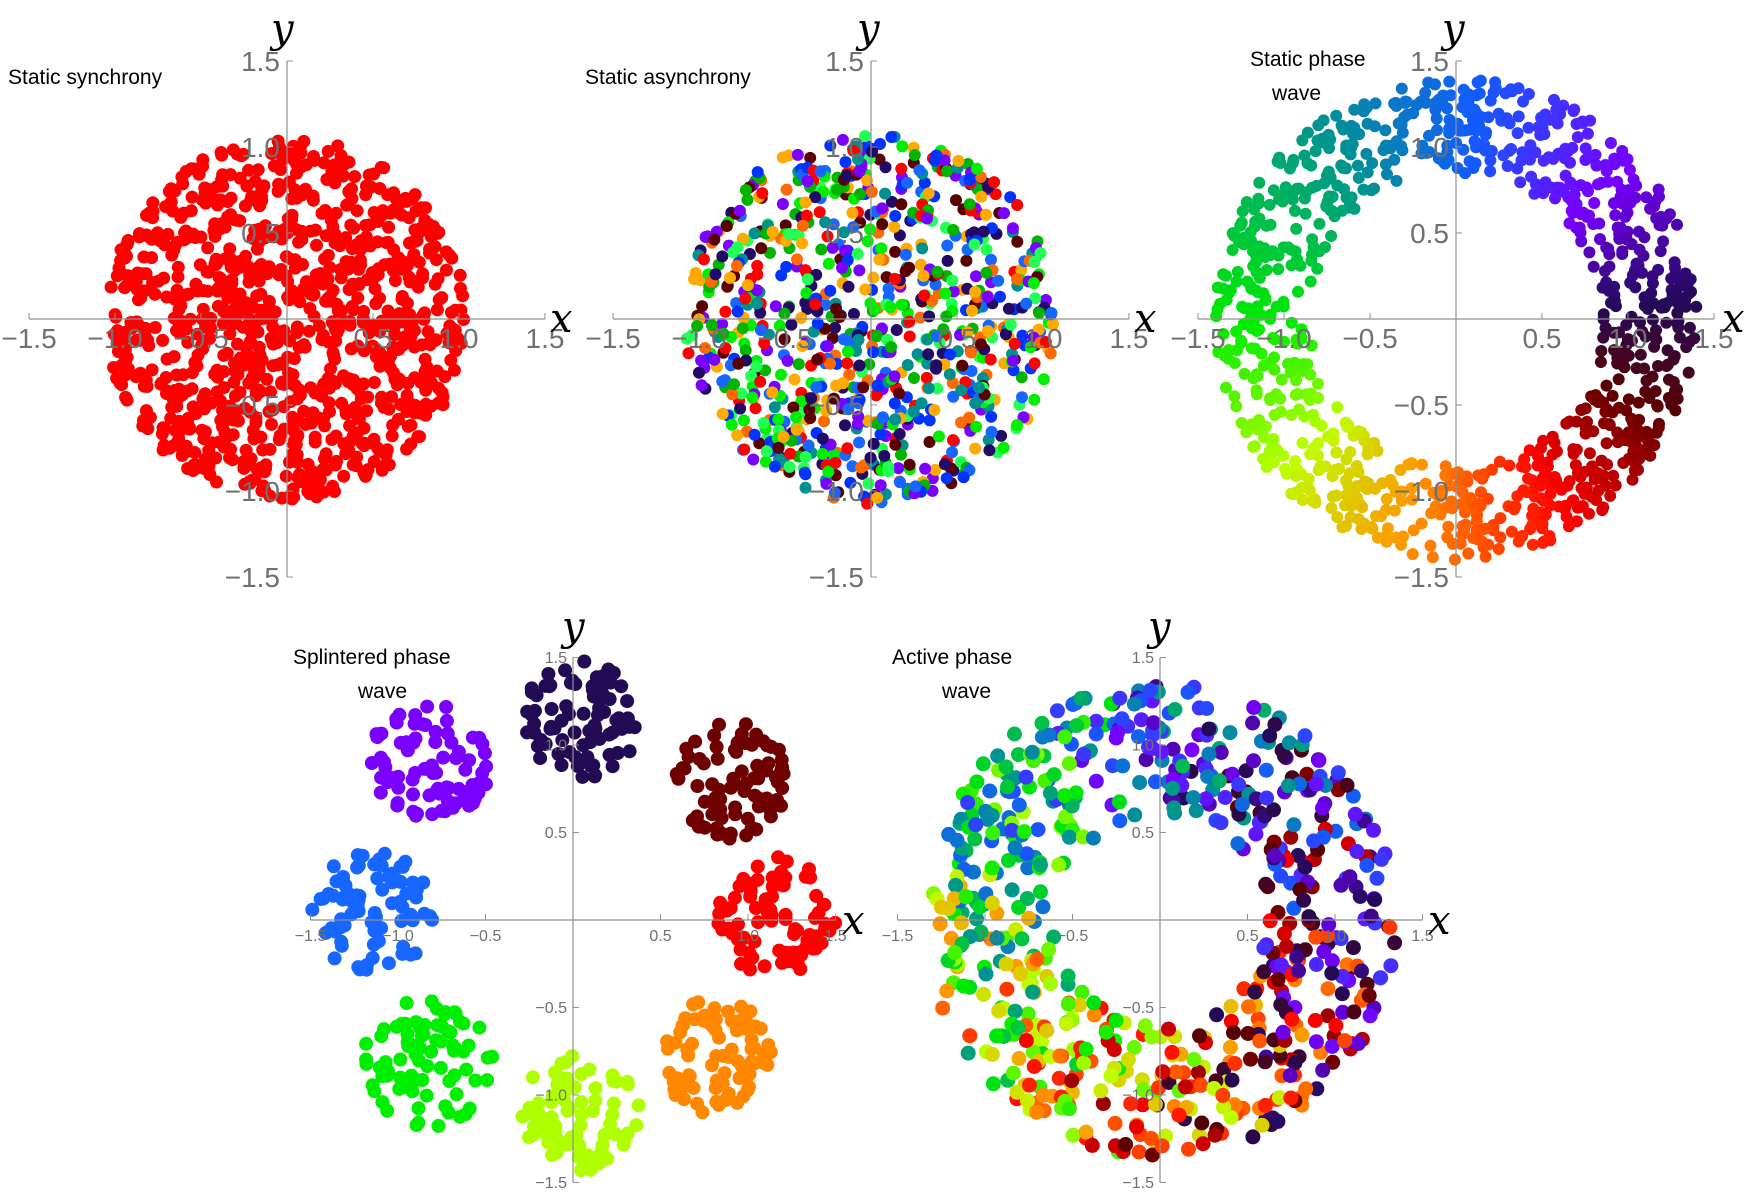 Image resolution: width=1746 pixels, height=1194 pixels. I want to click on panel-title: Static asynchrony, so click(668, 77).